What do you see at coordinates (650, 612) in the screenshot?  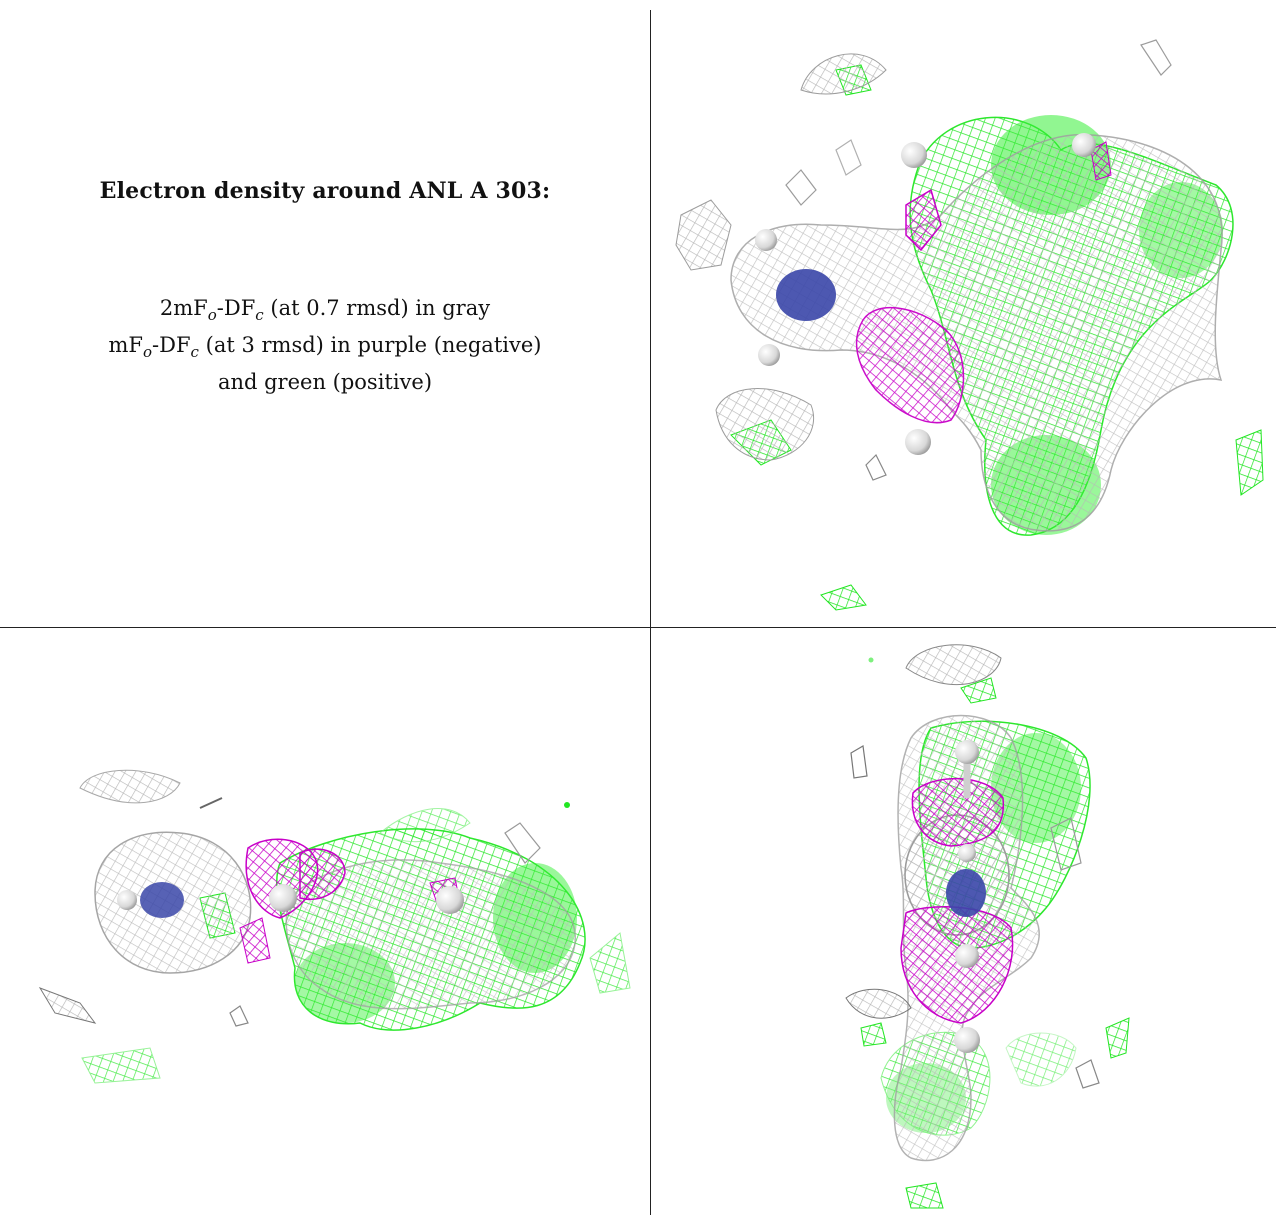 I see `table-center-rule` at bounding box center [650, 612].